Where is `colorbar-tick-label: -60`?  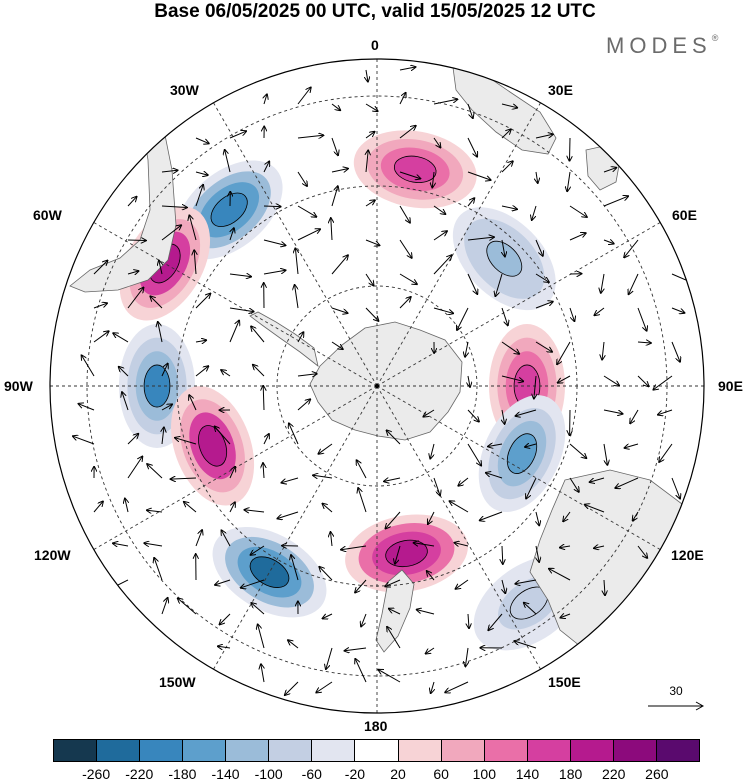
colorbar-tick-label: -60 is located at coordinates (311, 774).